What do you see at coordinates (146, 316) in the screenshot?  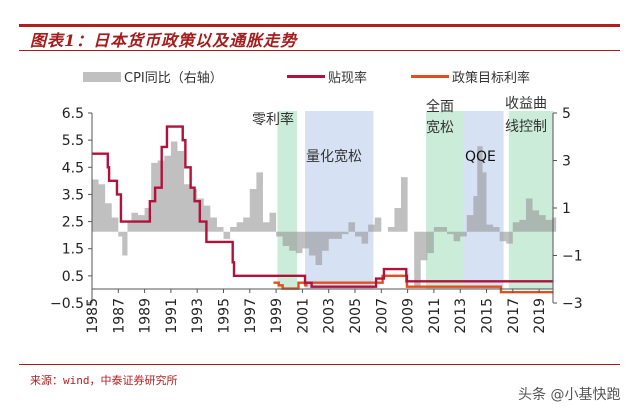 I see `x-tick-label: 1989` at bounding box center [146, 316].